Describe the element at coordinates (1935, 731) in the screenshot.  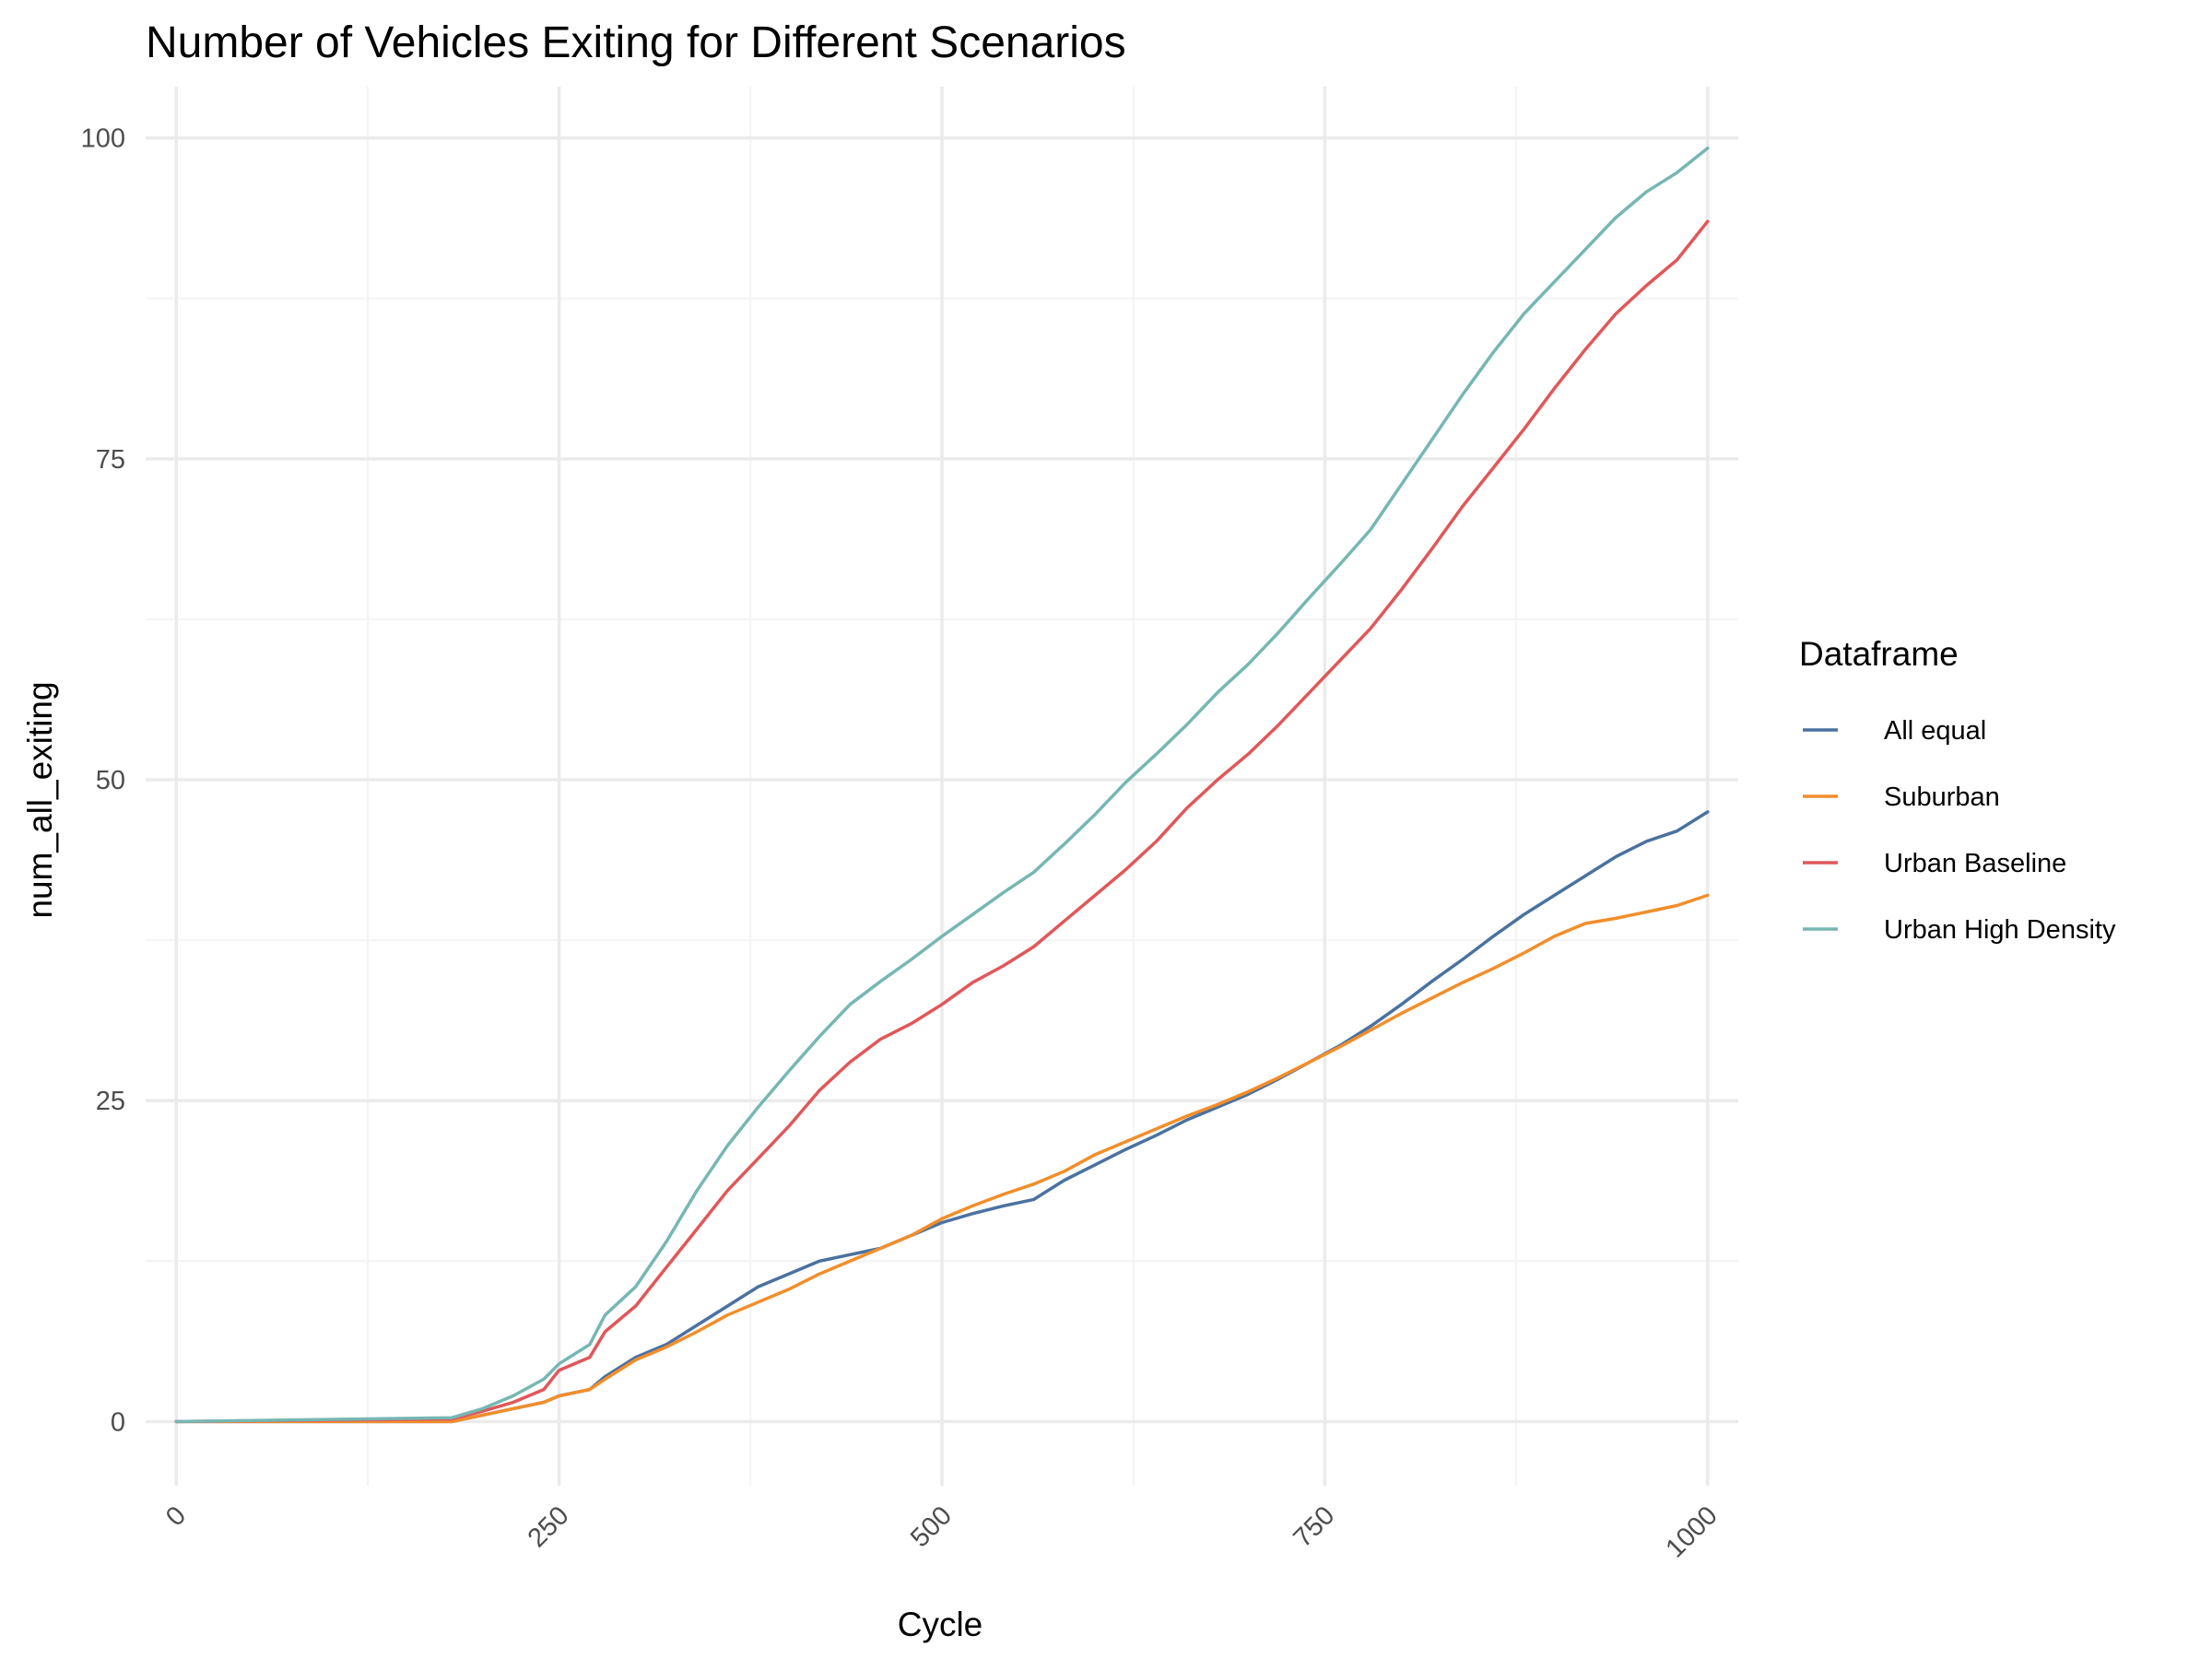
I see `legend-label: All equal` at that location.